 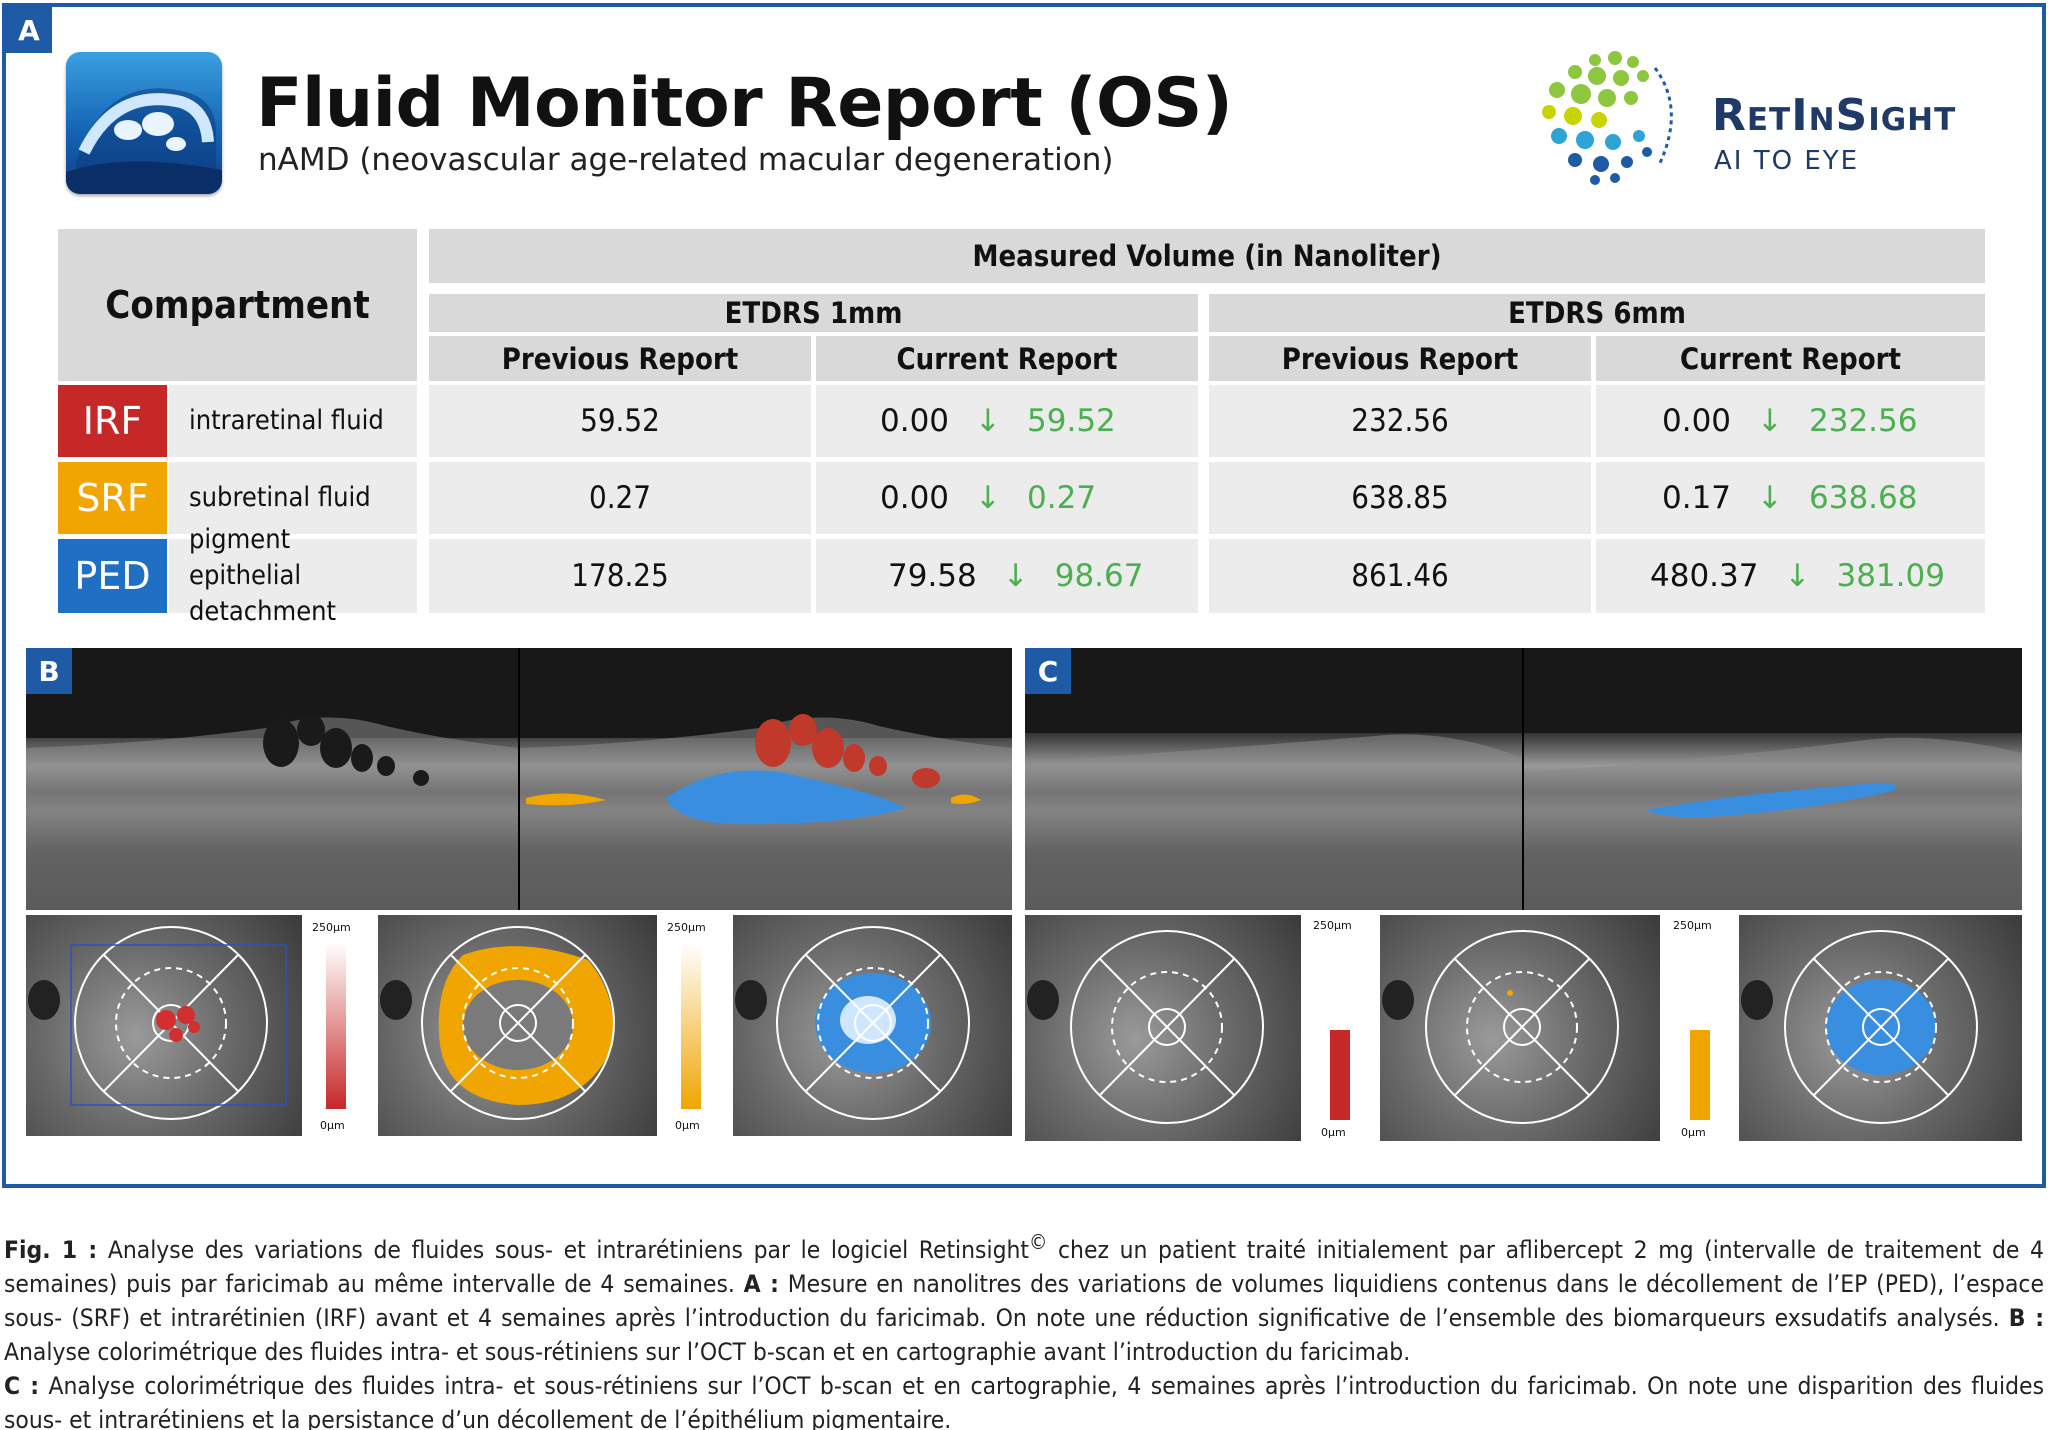 What do you see at coordinates (1787, 161) in the screenshot?
I see `brand-tagline: AI TO EYE` at bounding box center [1787, 161].